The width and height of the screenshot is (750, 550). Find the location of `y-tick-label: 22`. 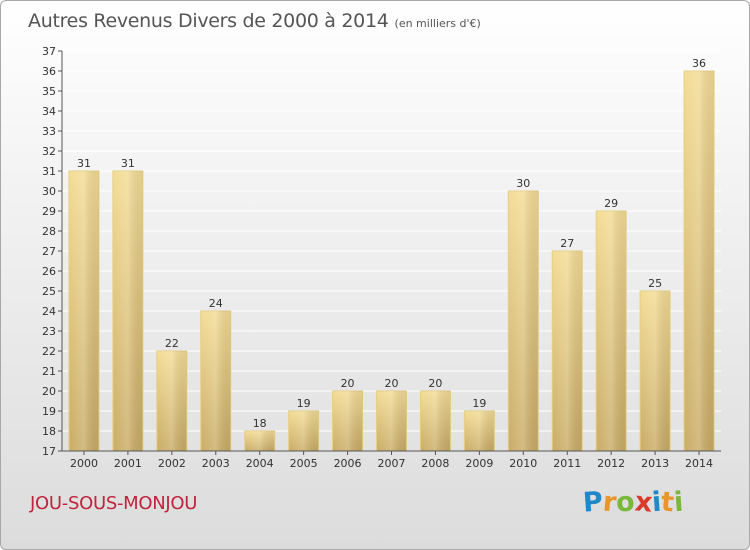

y-tick-label: 22 is located at coordinates (49, 351).